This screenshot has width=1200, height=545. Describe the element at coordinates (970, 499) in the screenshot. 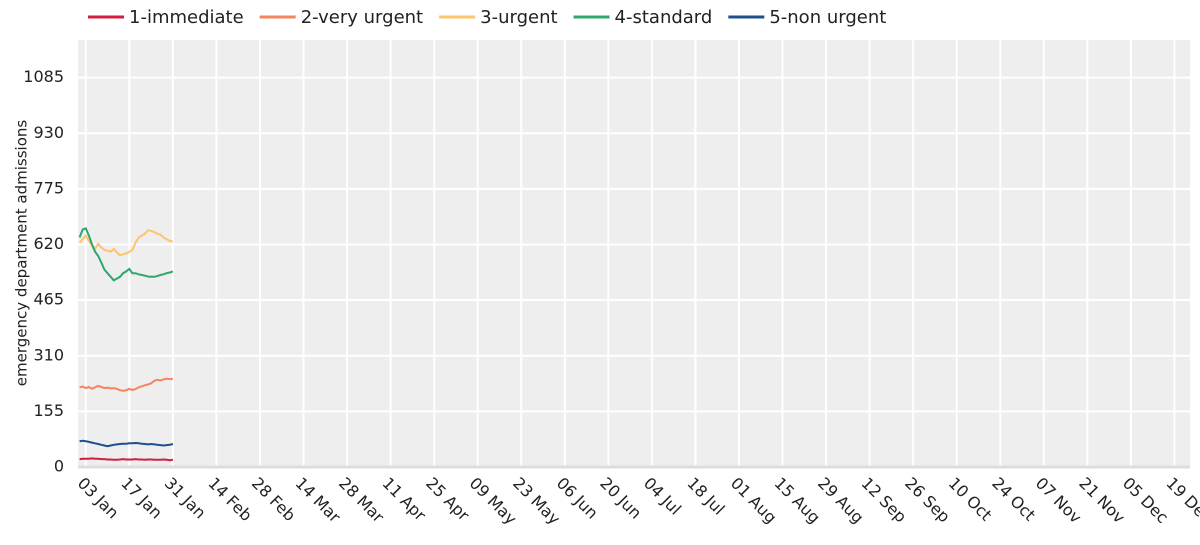

I see `x-tick-label: 10 Oct` at that location.